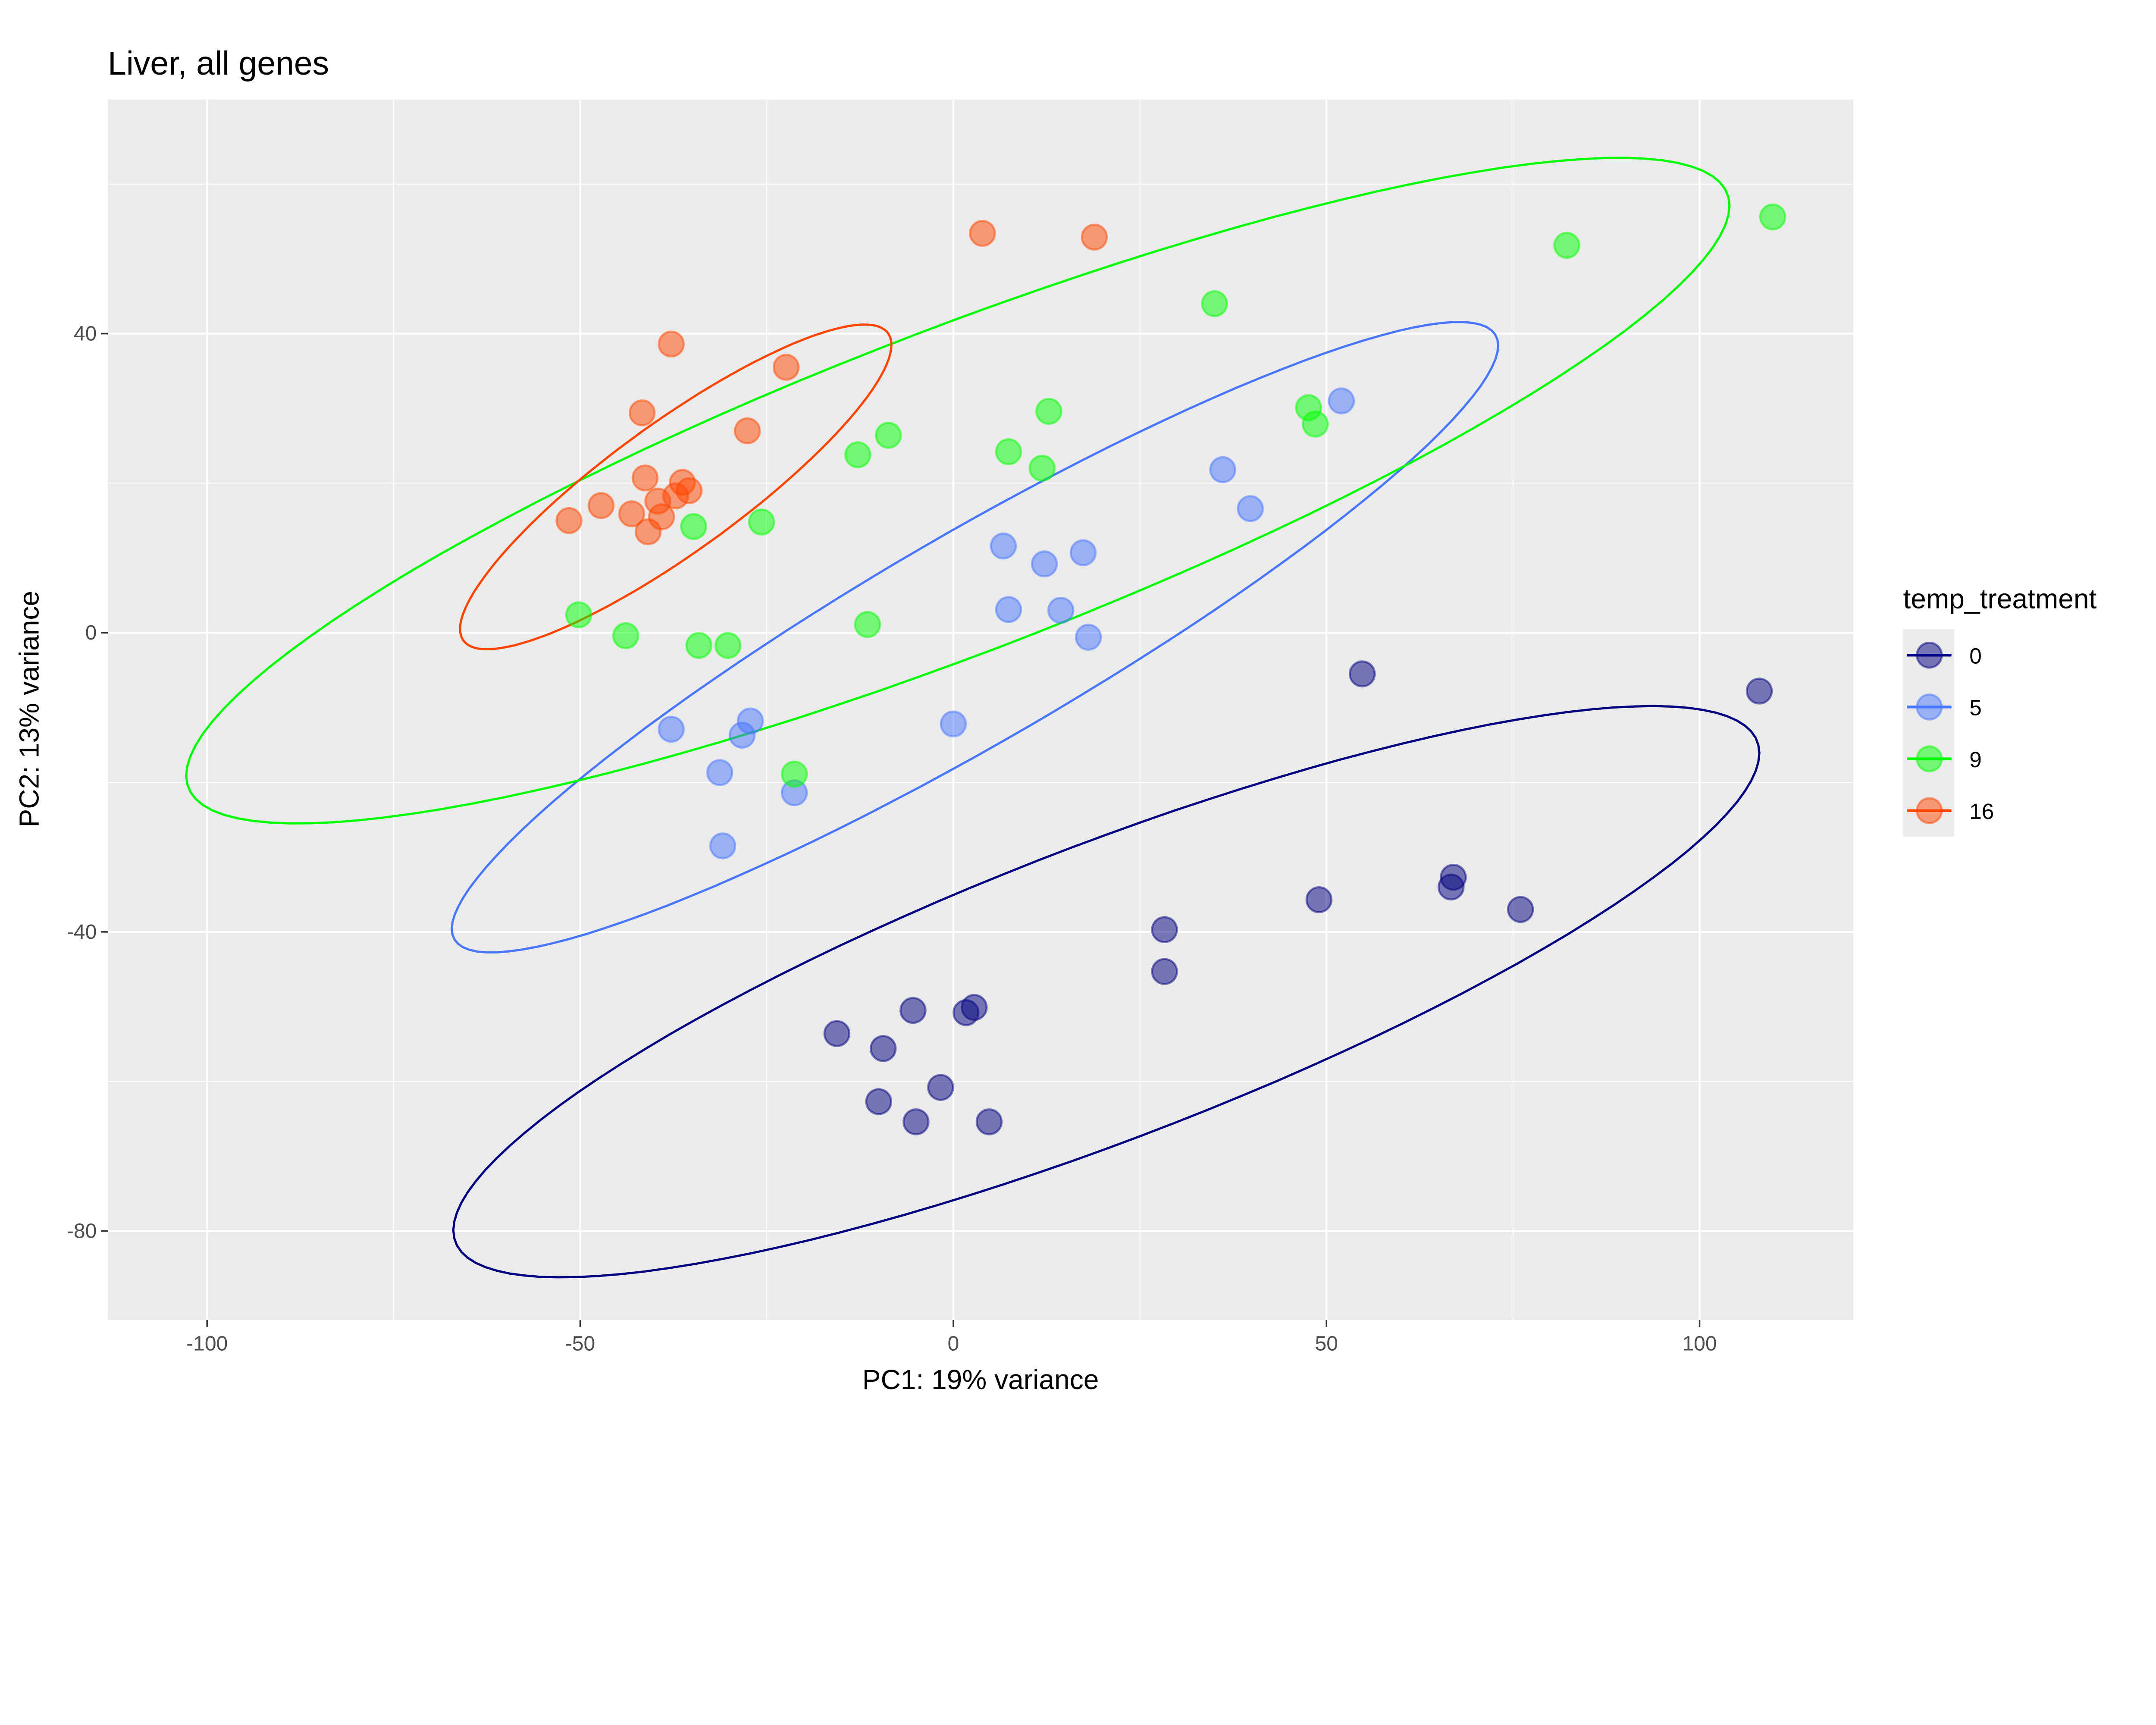  What do you see at coordinates (207, 1344) in the screenshot?
I see `x-tick-label: -100` at bounding box center [207, 1344].